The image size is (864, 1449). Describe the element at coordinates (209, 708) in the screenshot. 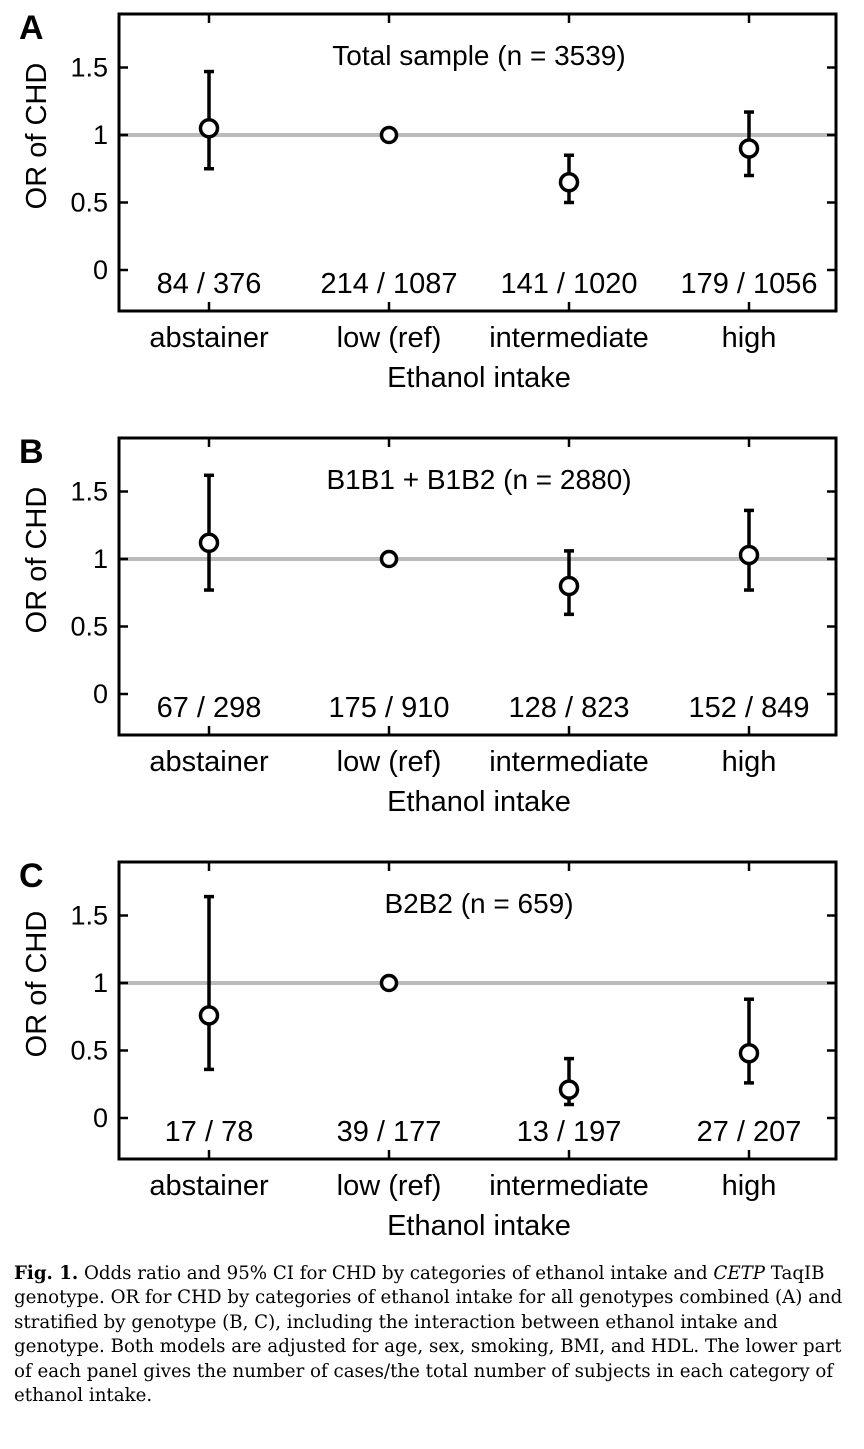

I see `count-label: 67 / 298` at that location.